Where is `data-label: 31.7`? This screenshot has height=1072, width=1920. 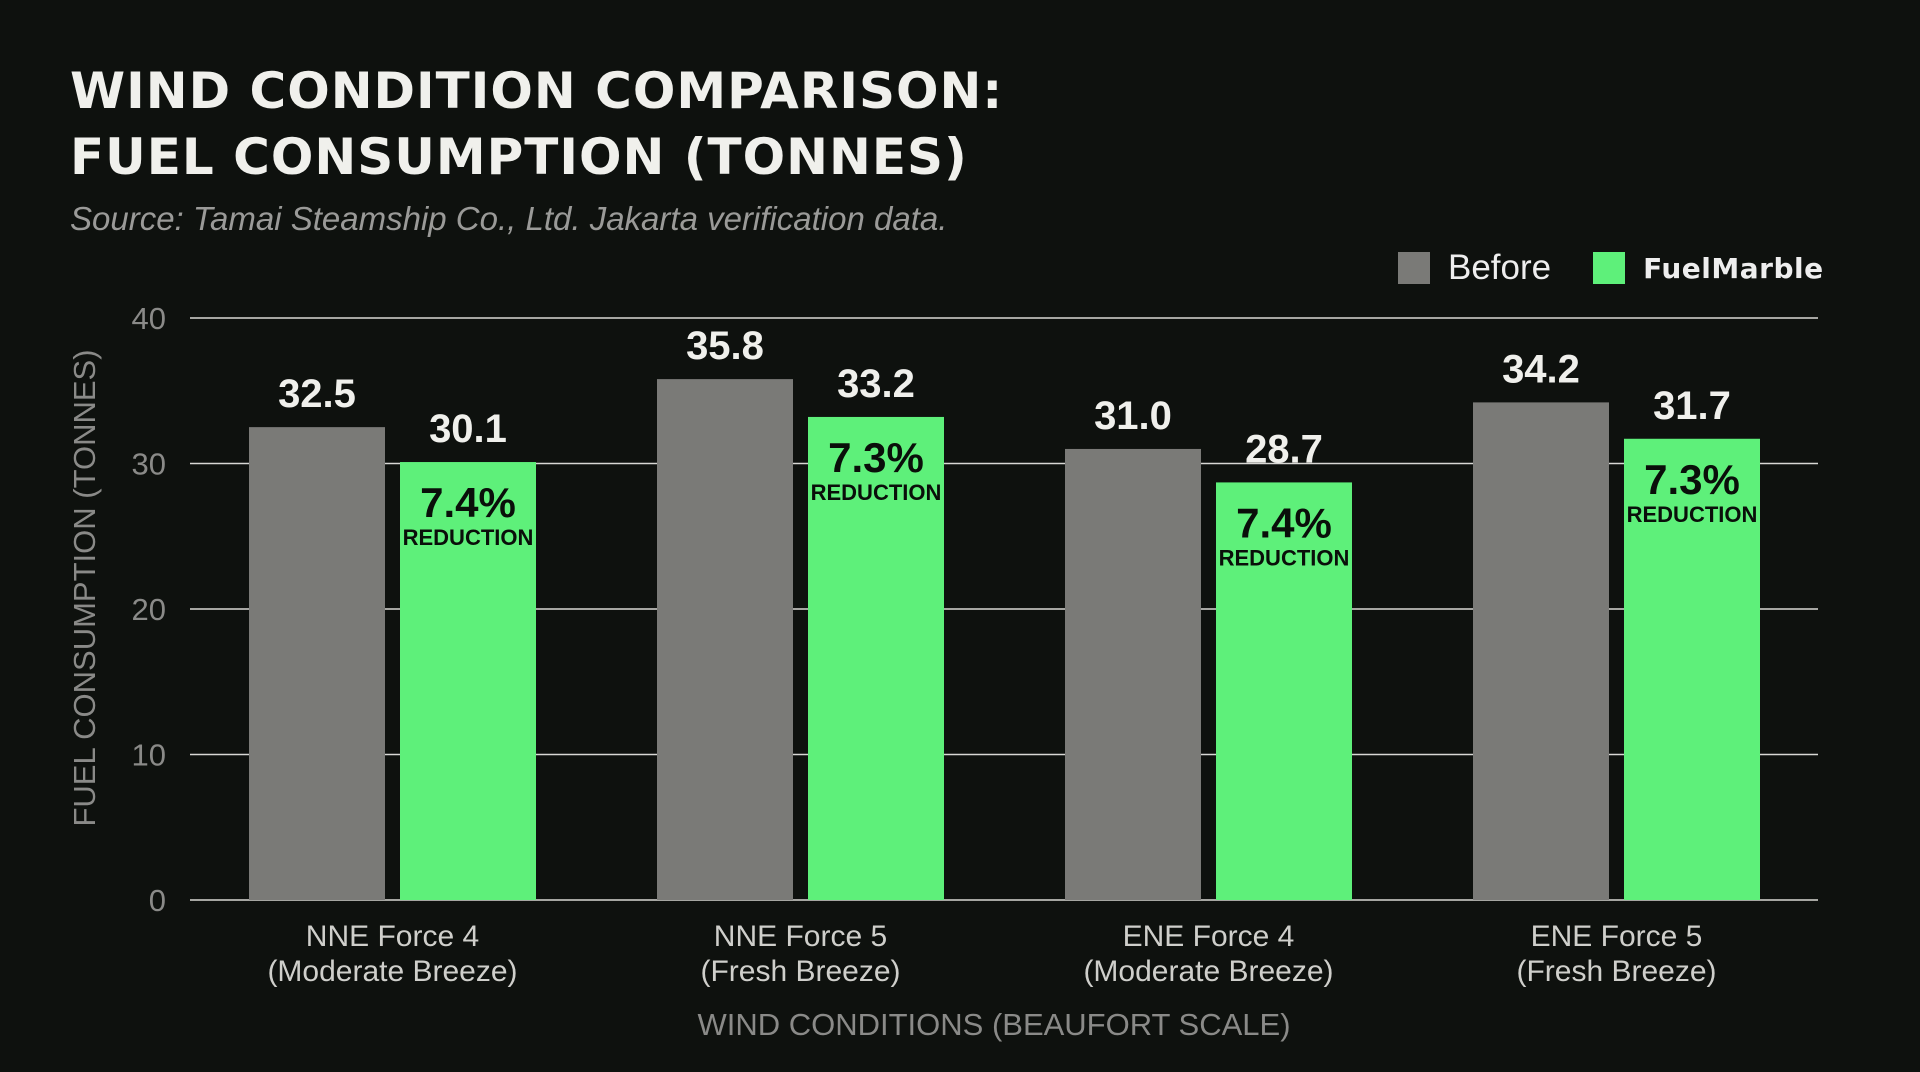 data-label: 31.7 is located at coordinates (1692, 406).